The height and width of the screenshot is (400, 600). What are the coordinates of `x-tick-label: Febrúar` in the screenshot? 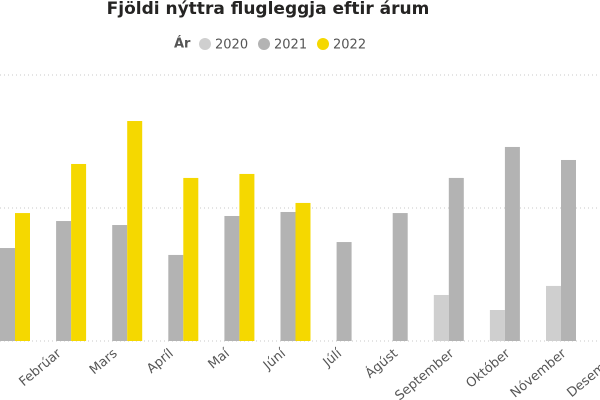 It's located at (41, 368).